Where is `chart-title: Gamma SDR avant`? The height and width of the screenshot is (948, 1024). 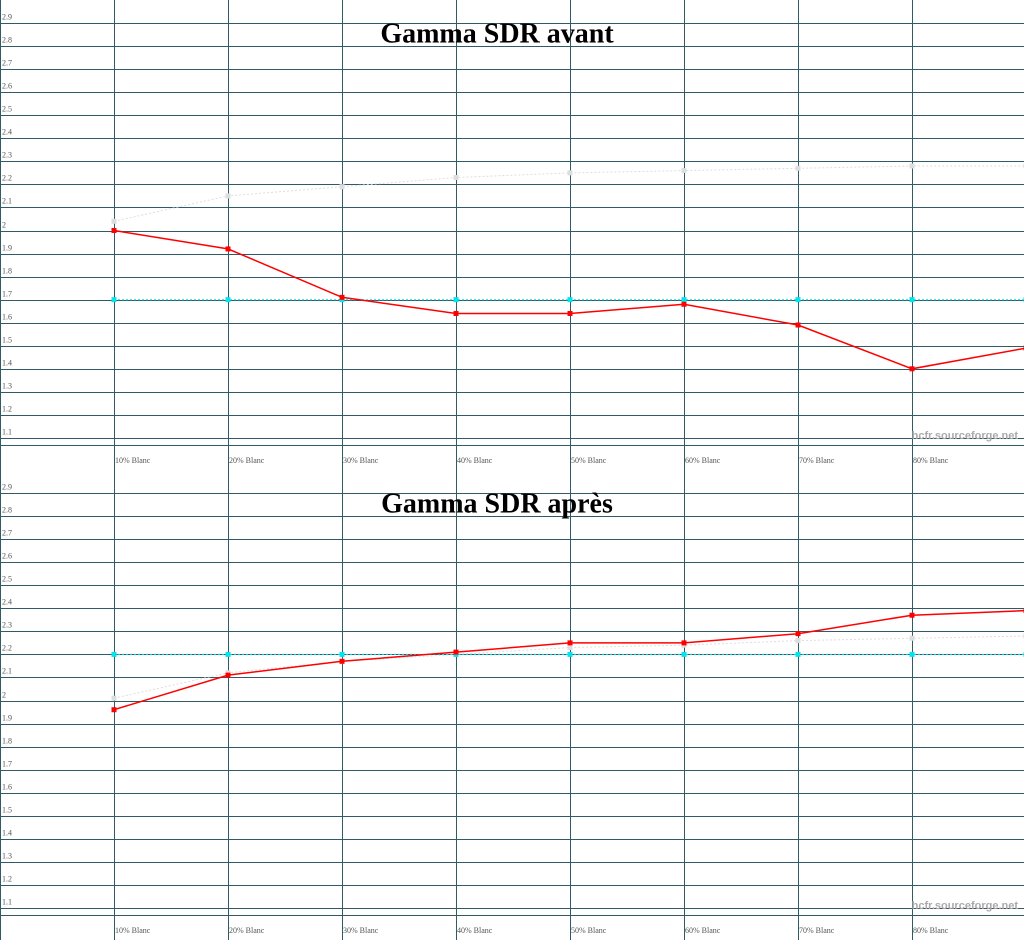
chart-title: Gamma SDR avant is located at coordinates (497, 33).